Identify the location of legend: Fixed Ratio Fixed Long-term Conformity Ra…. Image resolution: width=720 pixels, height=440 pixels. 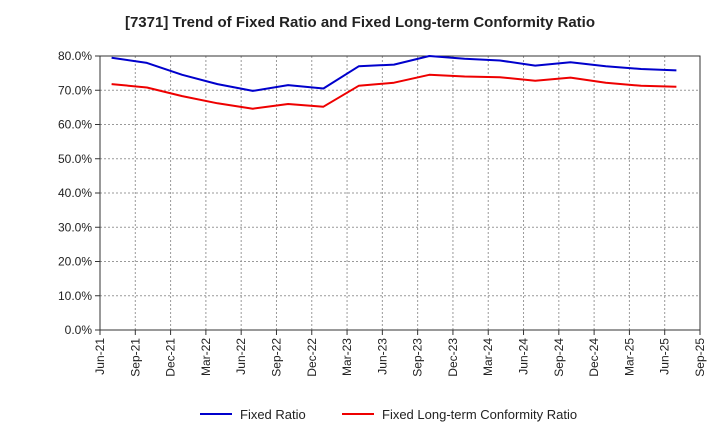
(388, 414).